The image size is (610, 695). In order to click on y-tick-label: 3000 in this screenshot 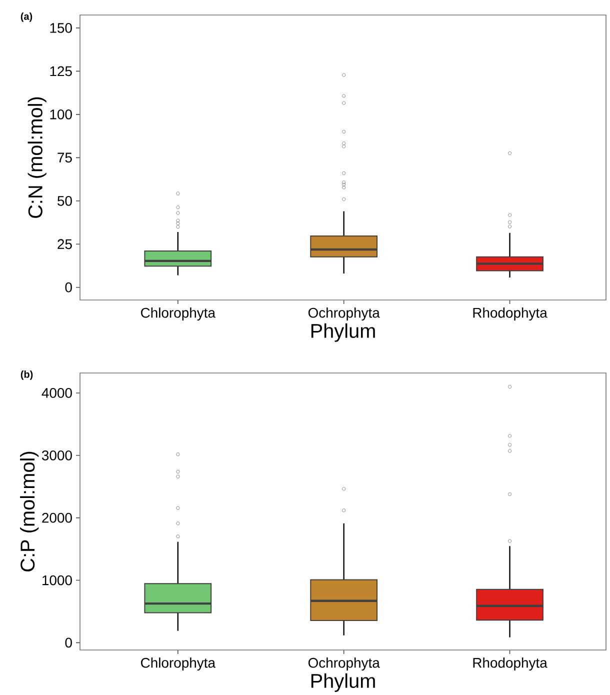, I will do `click(57, 455)`.